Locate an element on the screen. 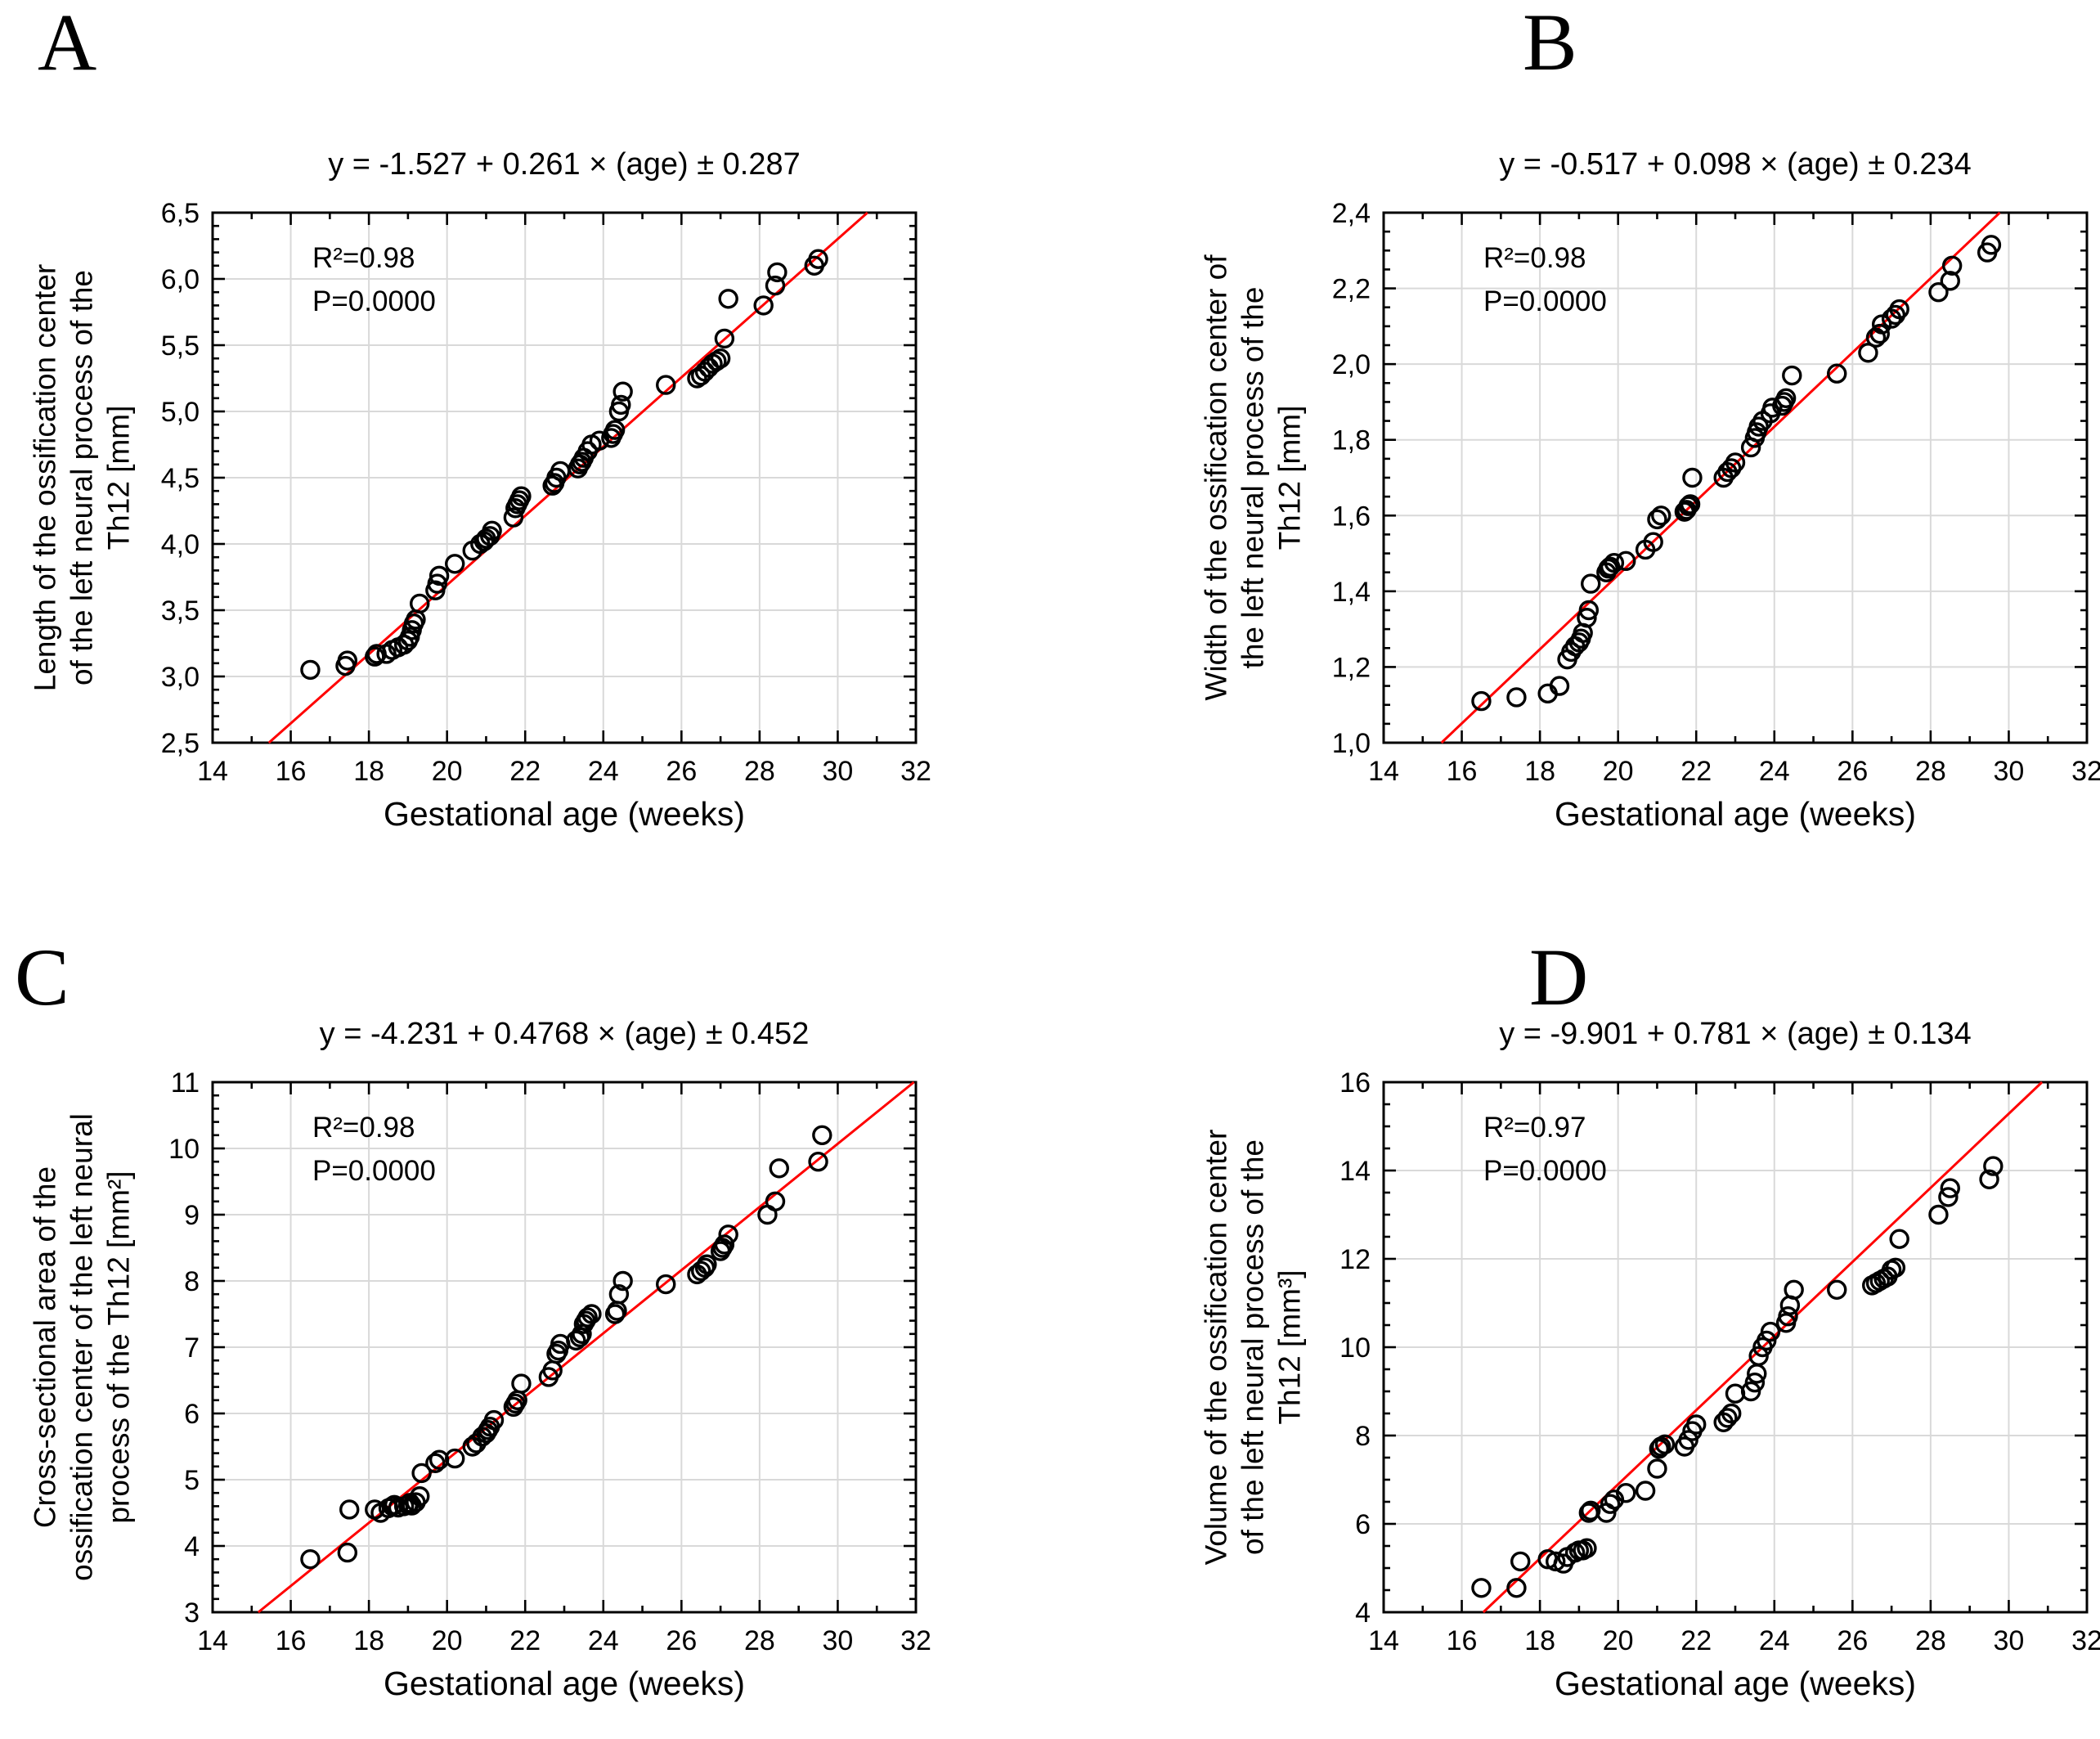 Image resolution: width=2100 pixels, height=1739 pixels. panel-letter: C is located at coordinates (43, 977).